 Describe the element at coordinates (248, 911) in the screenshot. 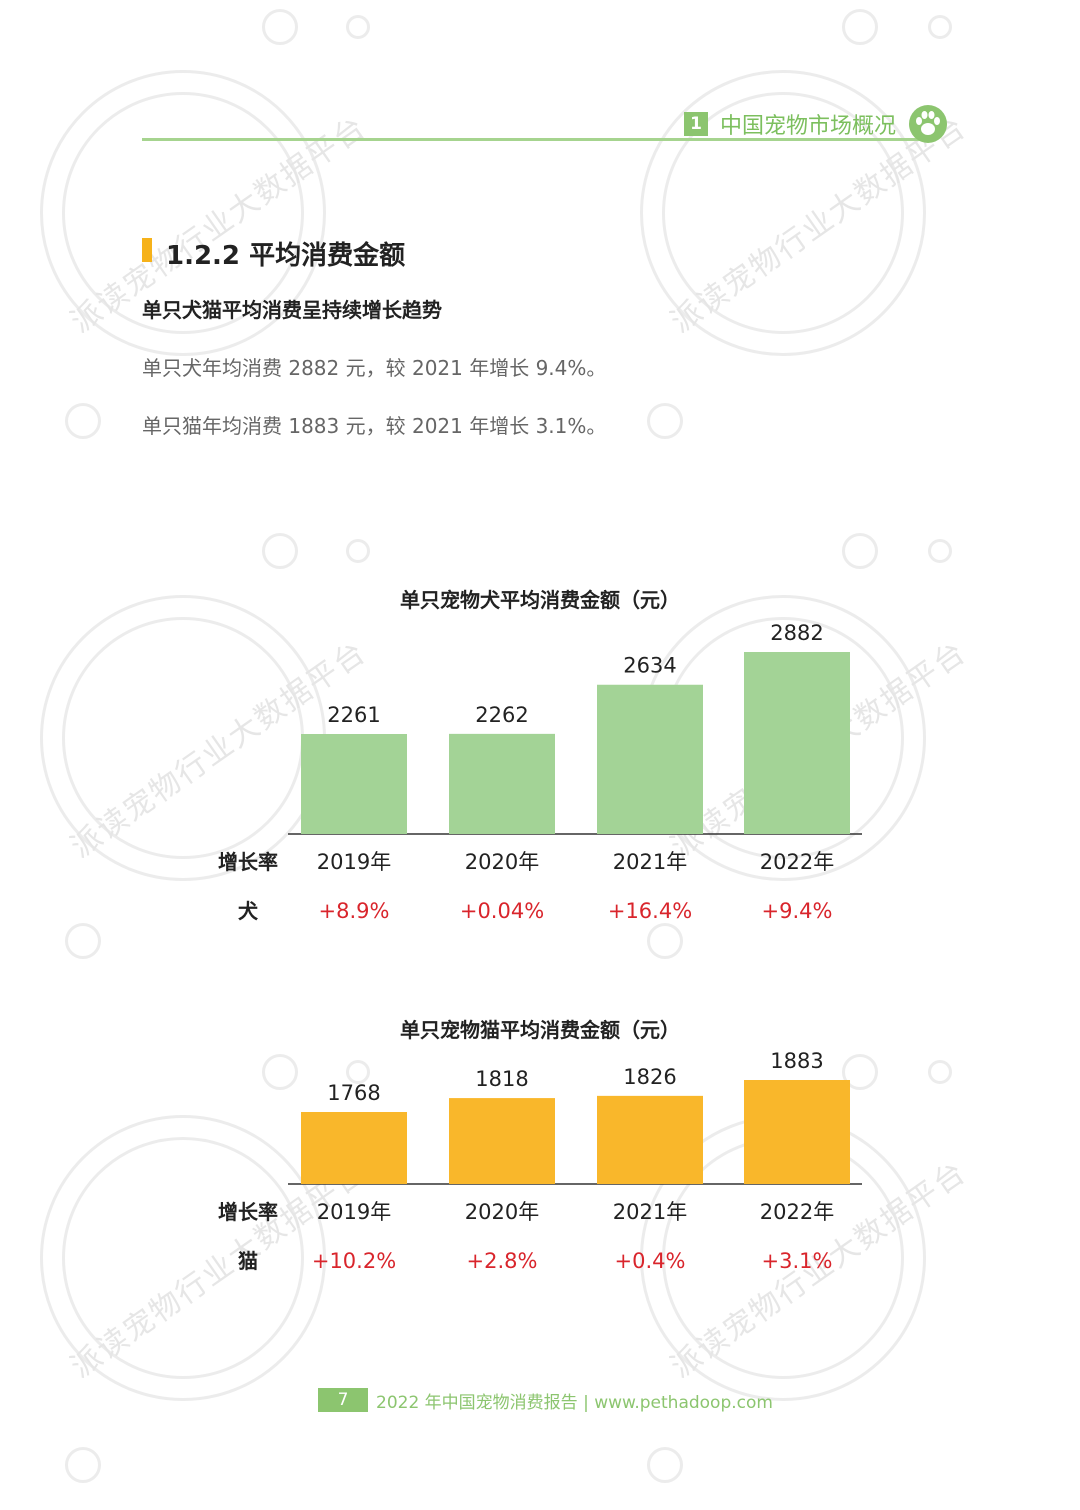

I see `growth-series-label: 犬` at that location.